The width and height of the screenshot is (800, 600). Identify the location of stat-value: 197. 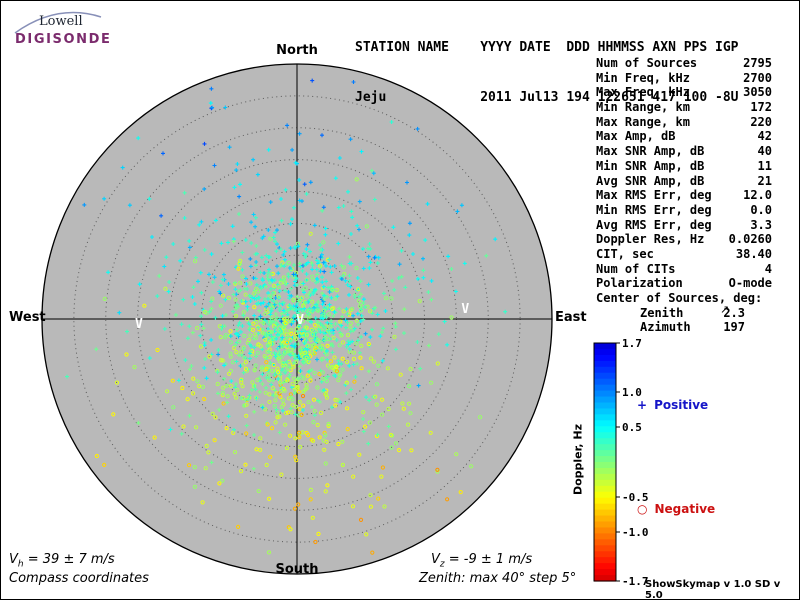
(734, 327).